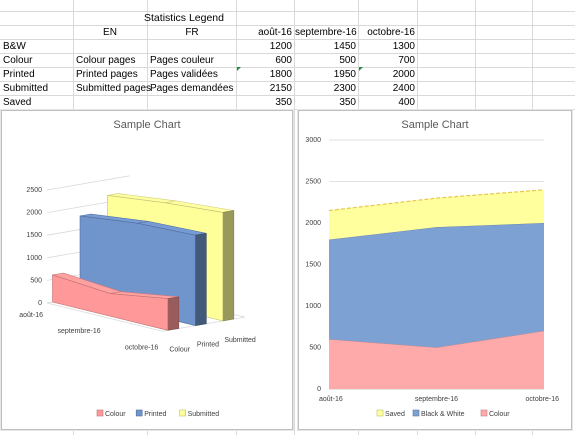 Image resolution: width=575 pixels, height=435 pixels. Describe the element at coordinates (283, 102) in the screenshot. I see `row-saved-v1-cell: 350` at that location.